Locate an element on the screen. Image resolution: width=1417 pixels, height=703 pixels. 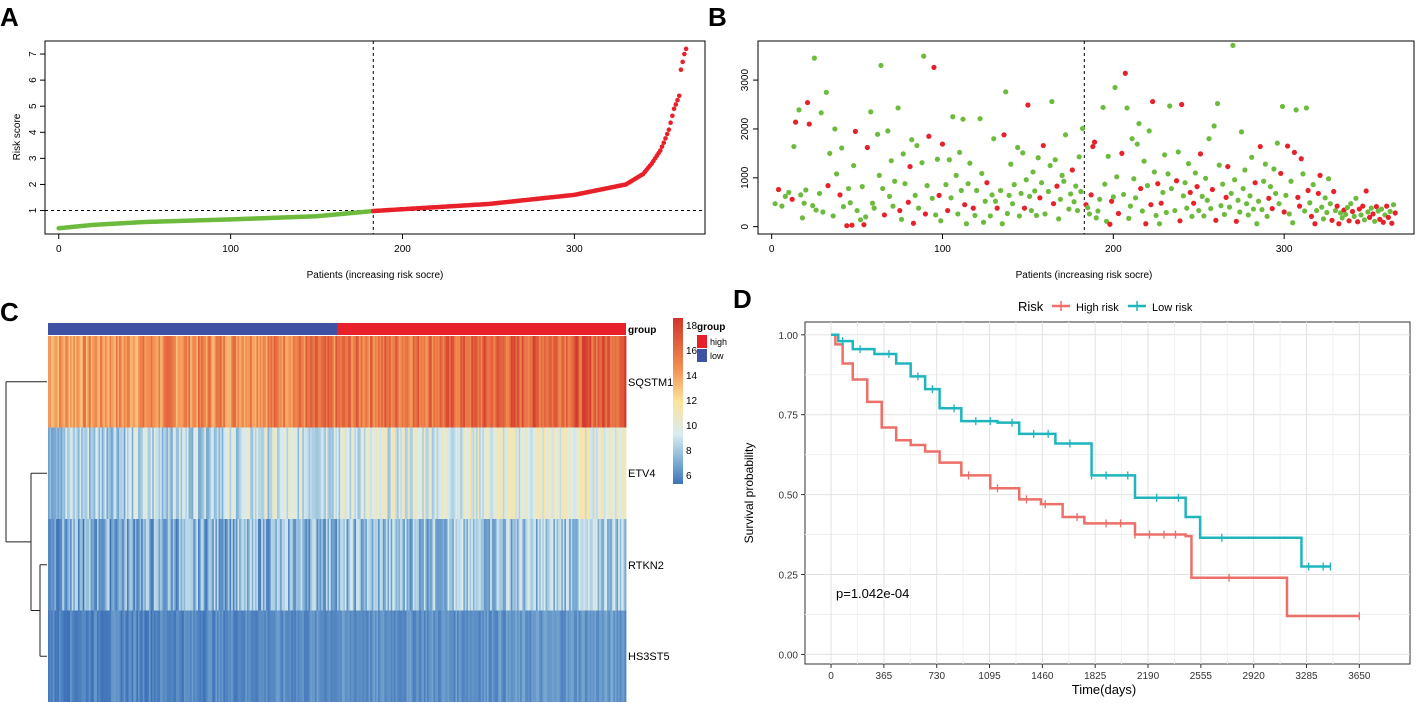
risk-point is located at coordinates (672, 116).